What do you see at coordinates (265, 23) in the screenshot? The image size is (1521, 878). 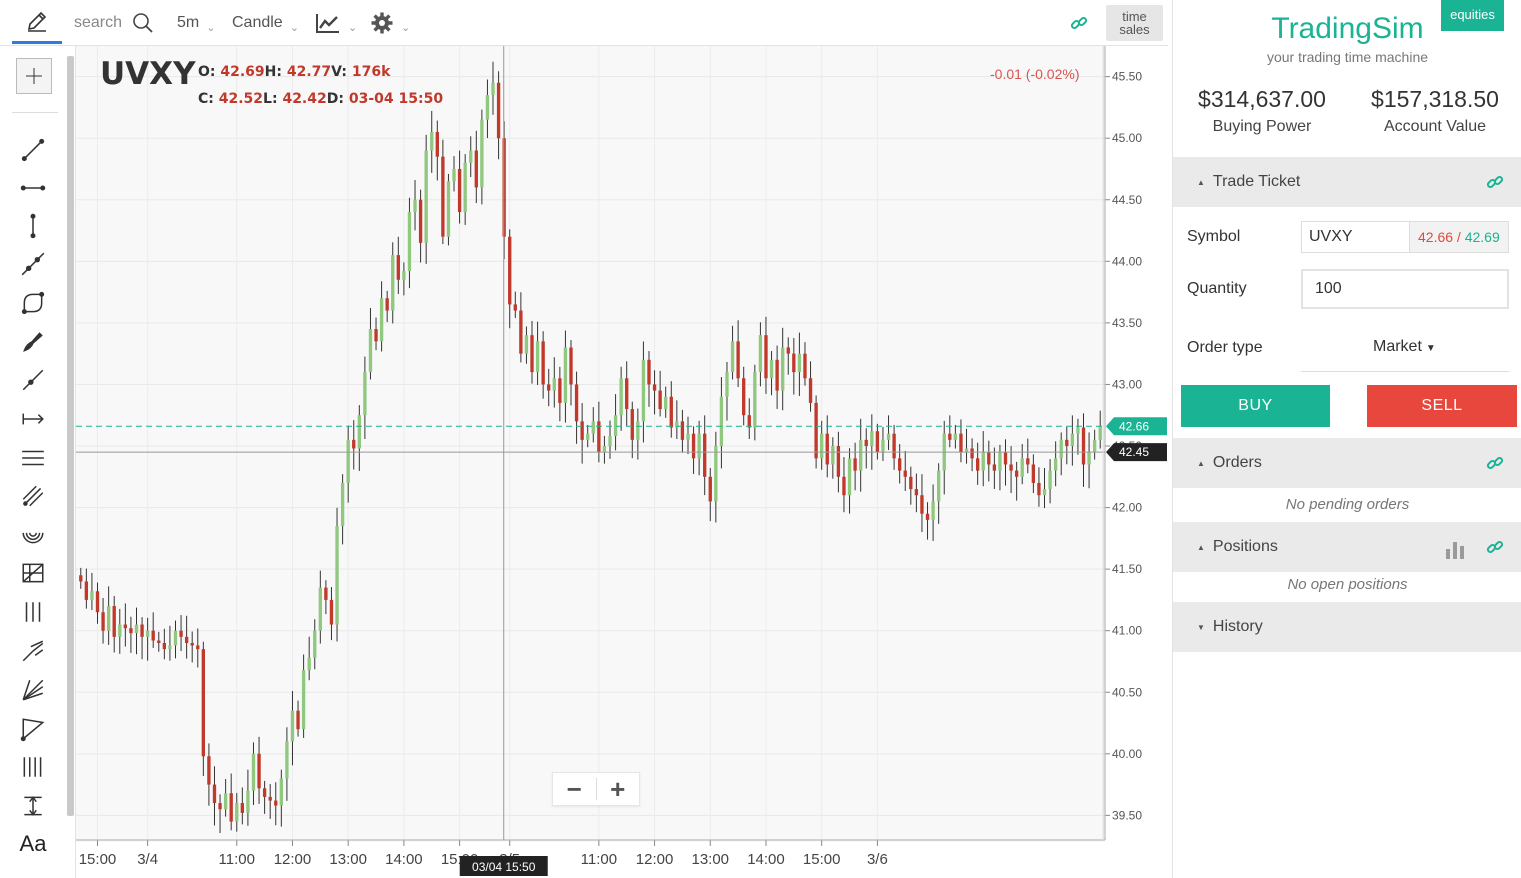 I see `chart-style-select: Candle ⌄` at bounding box center [265, 23].